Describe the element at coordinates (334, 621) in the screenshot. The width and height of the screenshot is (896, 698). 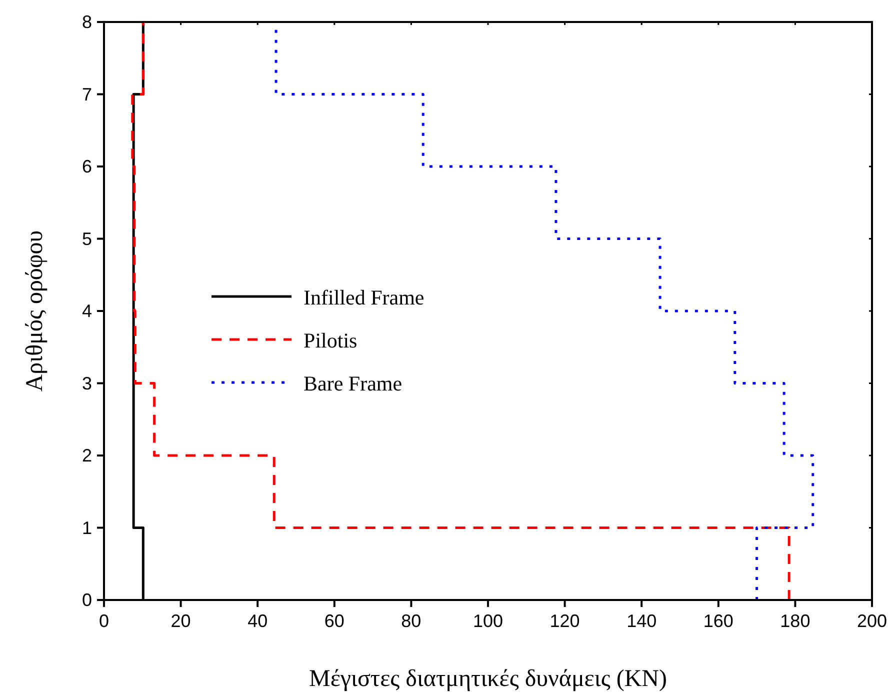
I see `x-tick-label: 60` at that location.